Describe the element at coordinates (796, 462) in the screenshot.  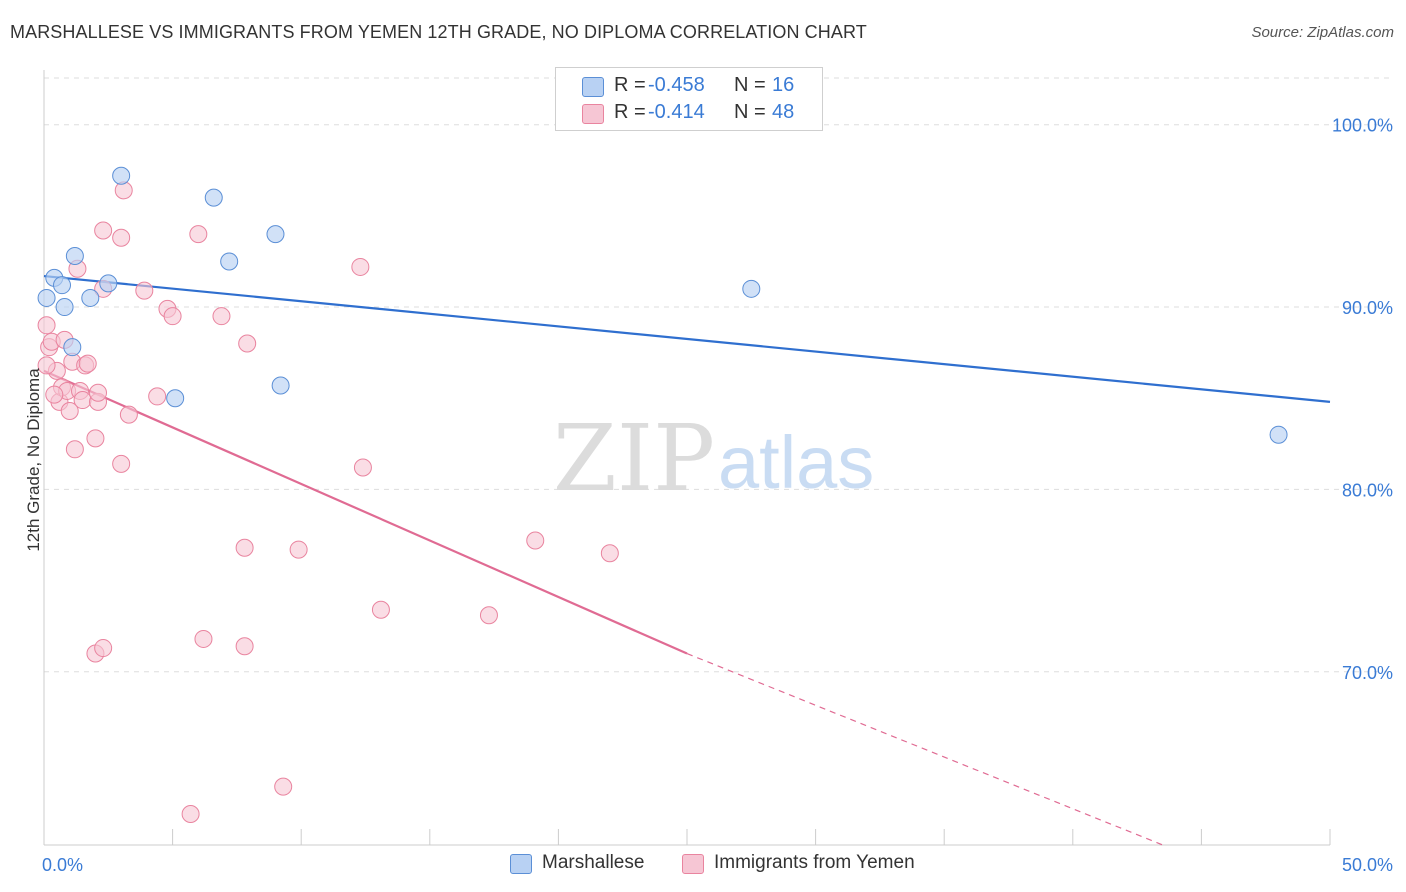
I see `watermark-atlas: atlas` at that location.